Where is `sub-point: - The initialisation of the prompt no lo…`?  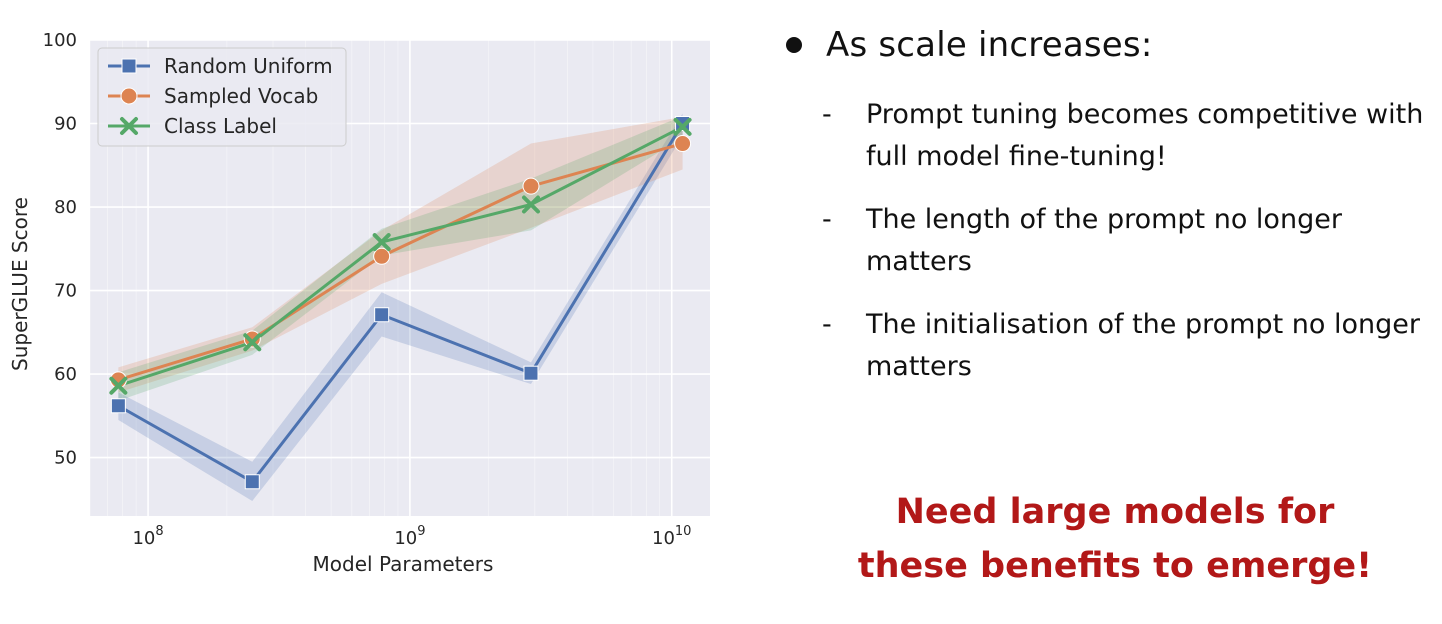 sub-point: - The initialisation of the prompt no lo… is located at coordinates (1105, 346).